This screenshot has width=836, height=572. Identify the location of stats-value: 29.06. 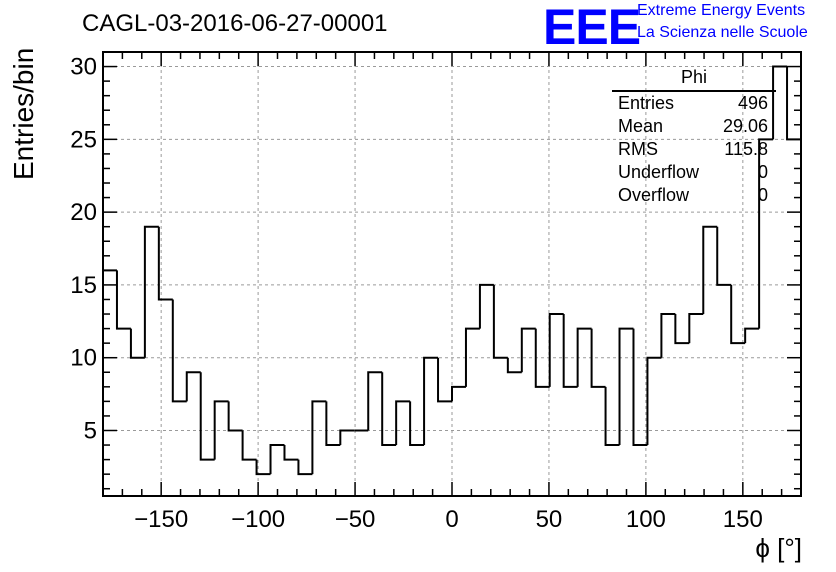
(745, 126).